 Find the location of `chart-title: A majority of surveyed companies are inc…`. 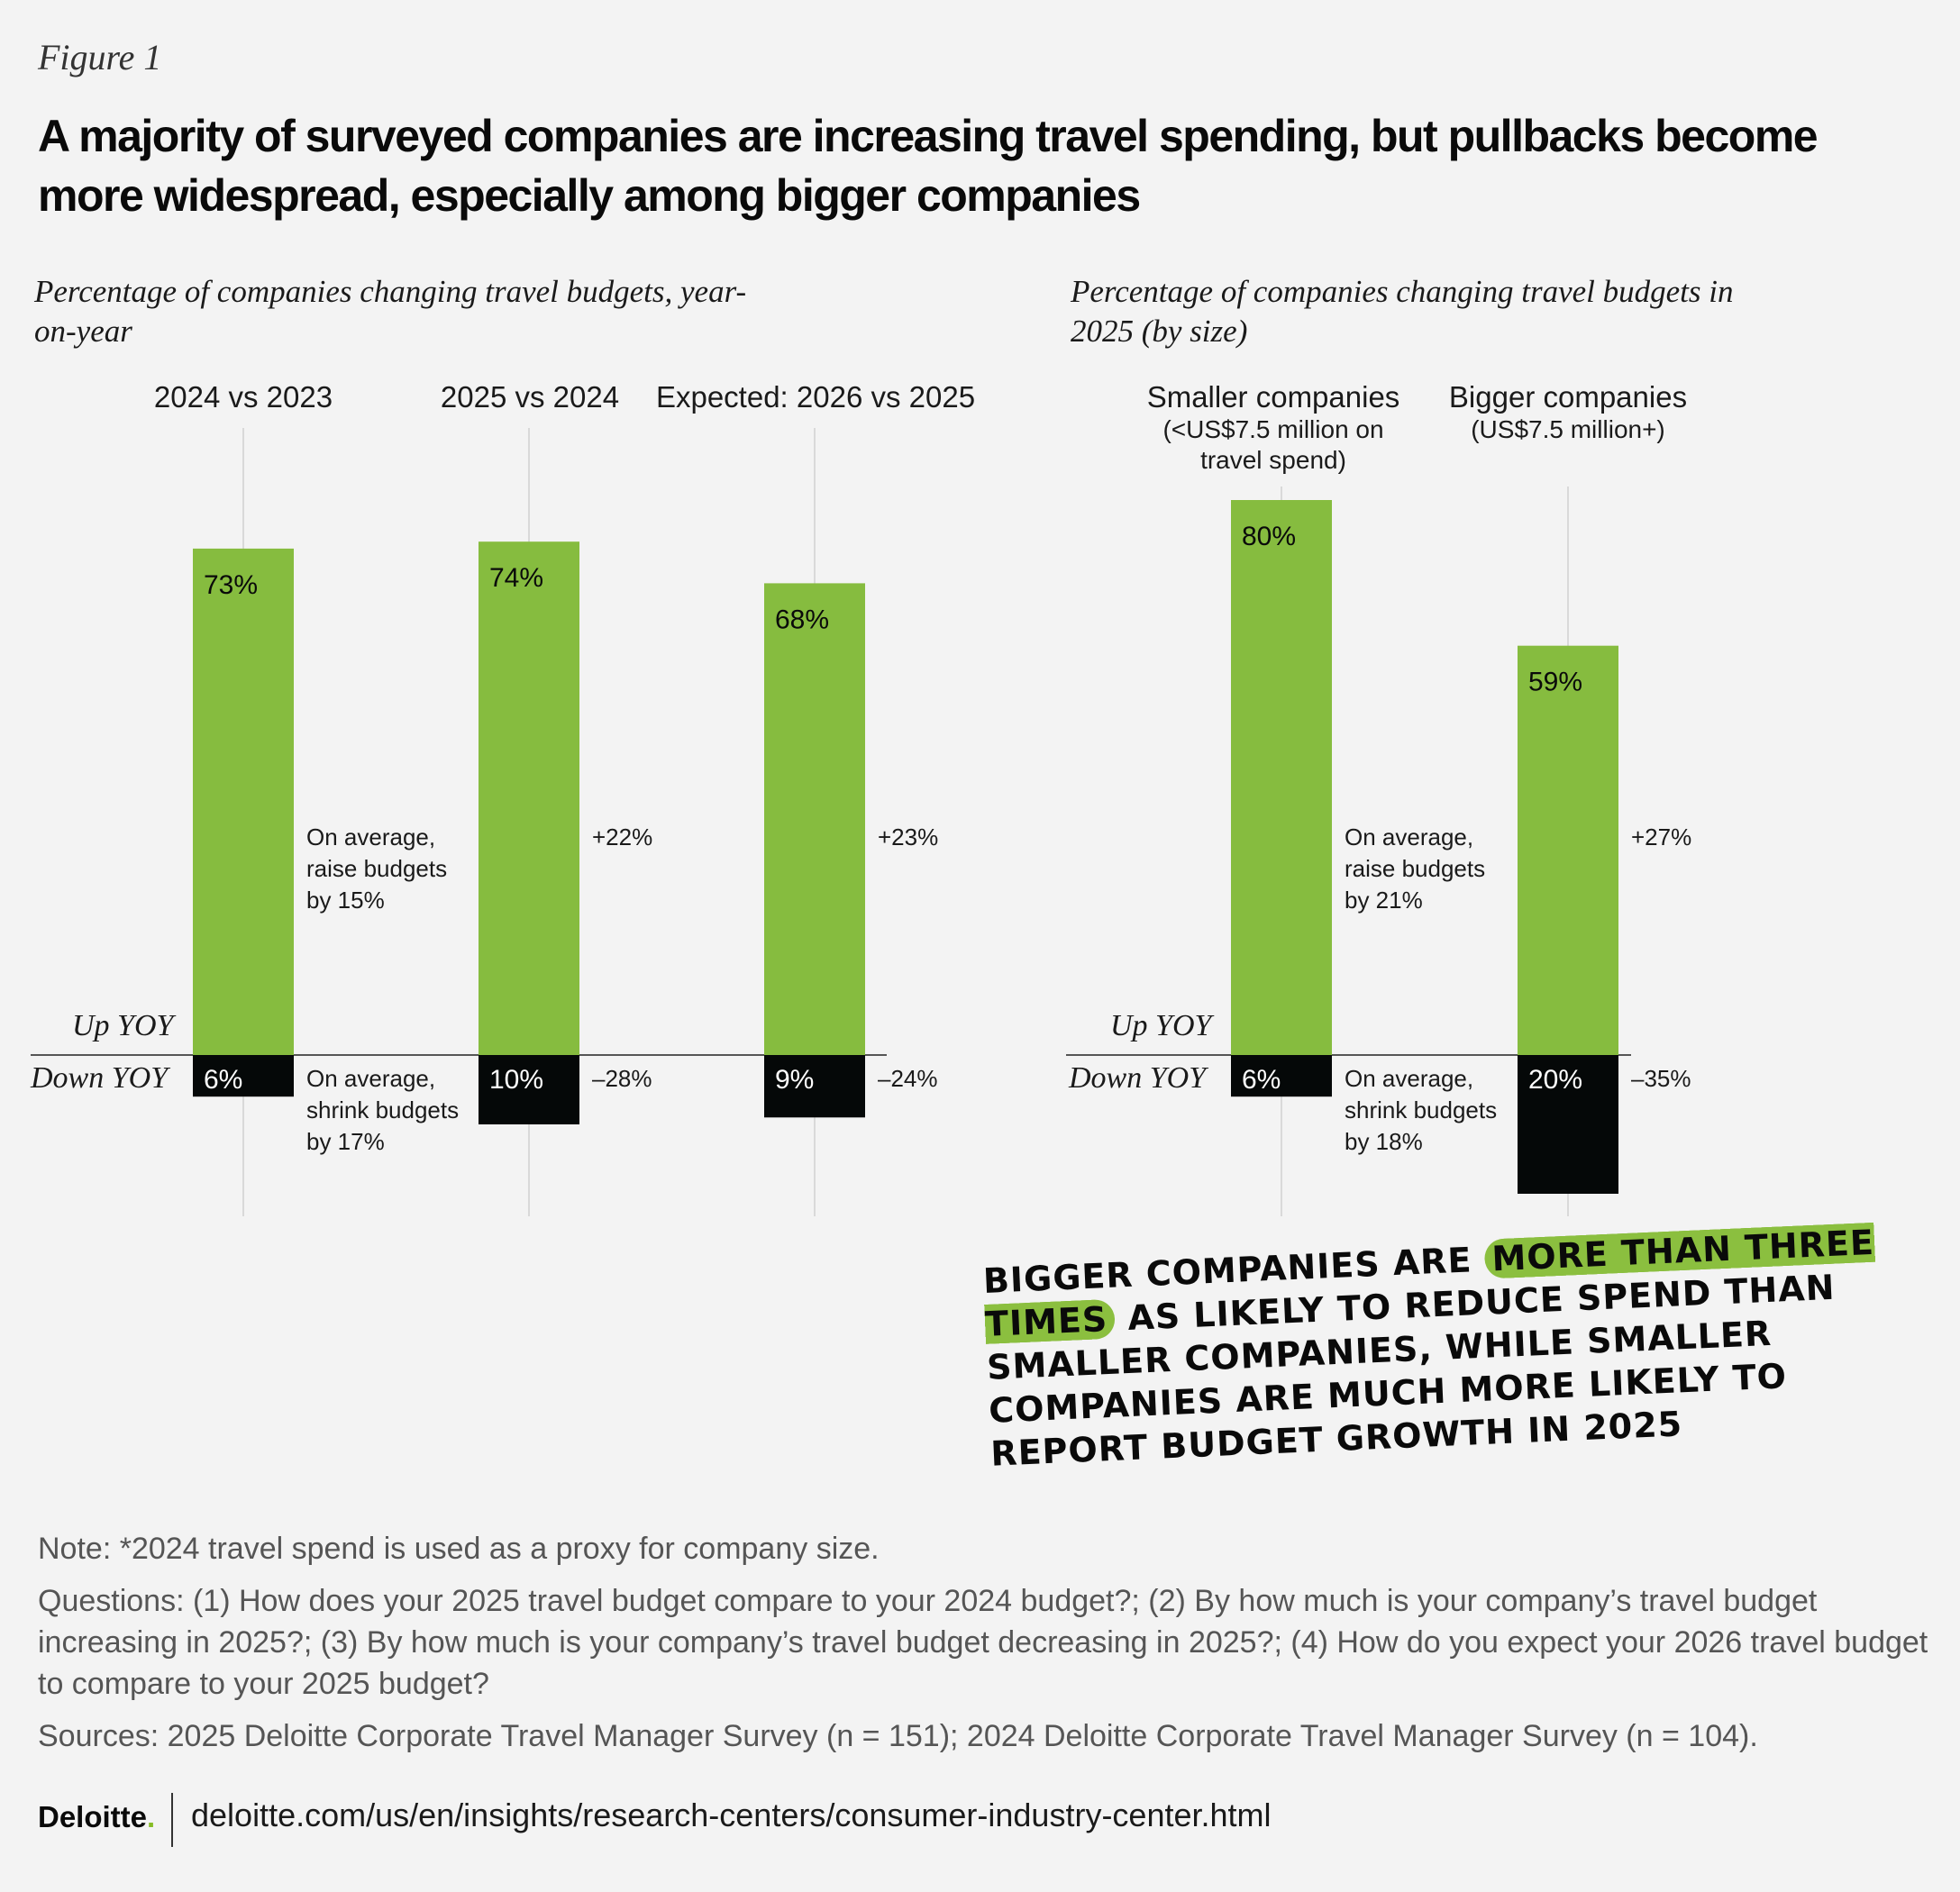

chart-title: A majority of surveyed companies are inc… is located at coordinates (928, 166).